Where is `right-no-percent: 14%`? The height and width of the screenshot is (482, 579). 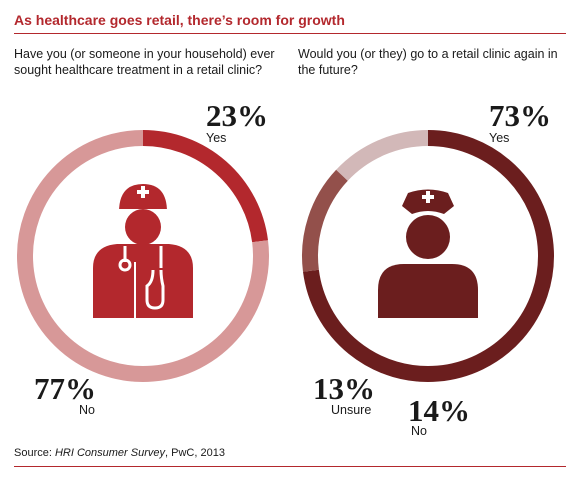 right-no-percent: 14% is located at coordinates (439, 410).